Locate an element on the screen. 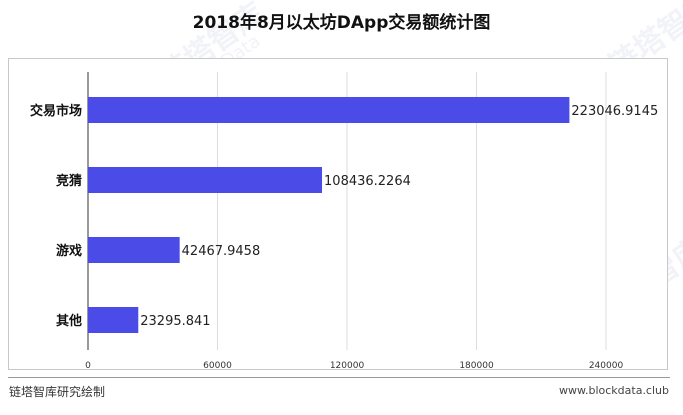  x-tick-label: 60000 is located at coordinates (217, 366).